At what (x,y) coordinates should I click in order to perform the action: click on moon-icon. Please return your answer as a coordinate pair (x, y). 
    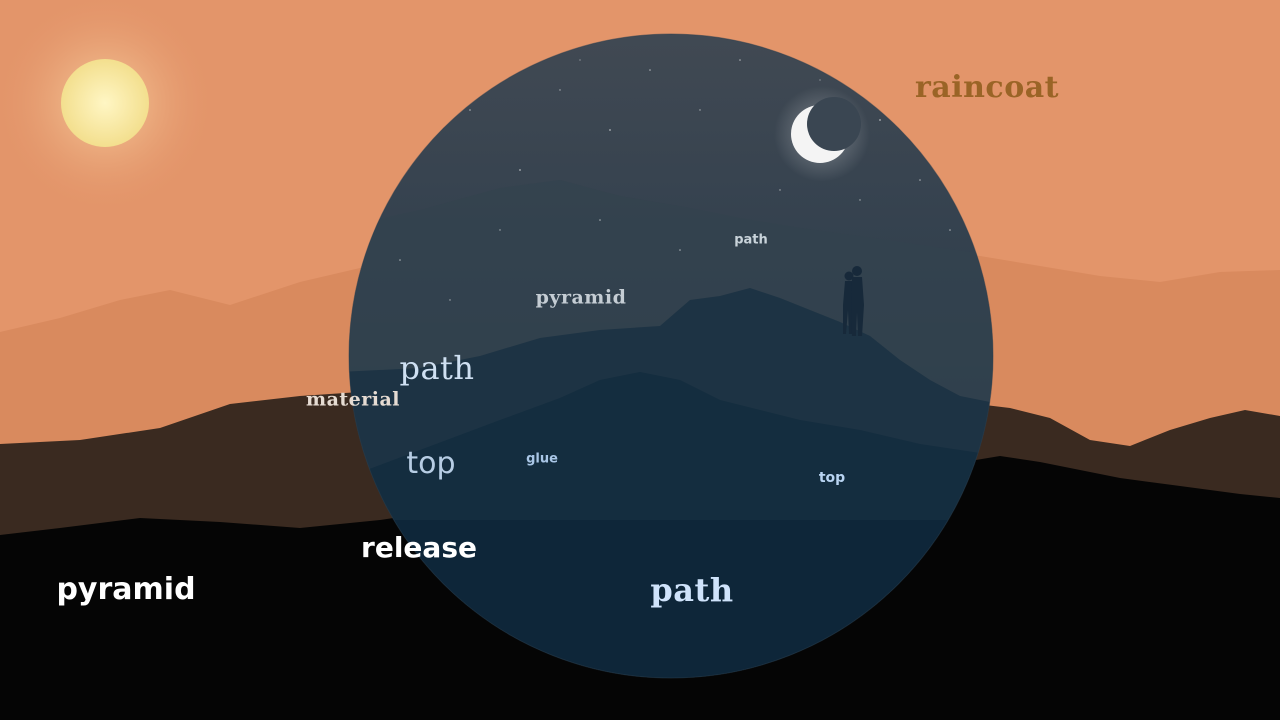
    Looking at the image, I should click on (822, 134).